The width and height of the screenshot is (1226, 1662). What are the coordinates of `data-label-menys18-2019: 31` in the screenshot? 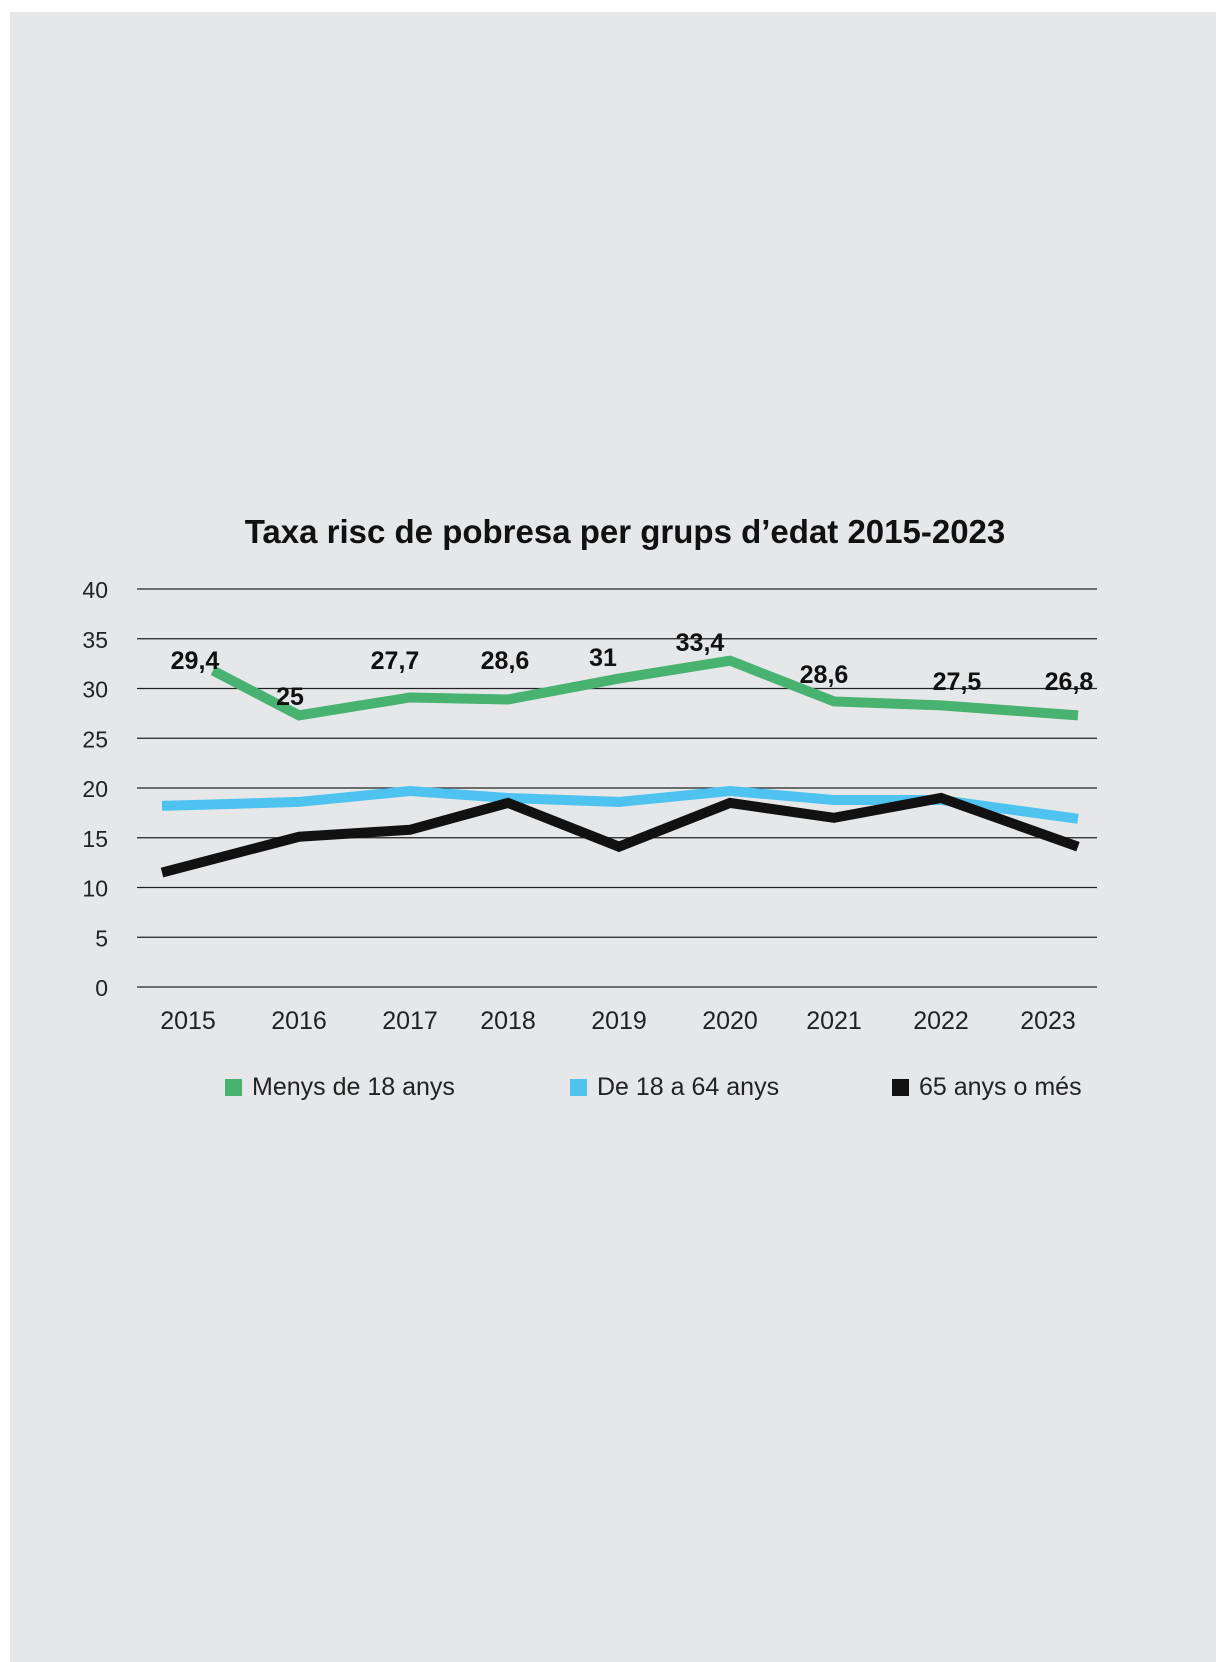 It's located at (603, 658).